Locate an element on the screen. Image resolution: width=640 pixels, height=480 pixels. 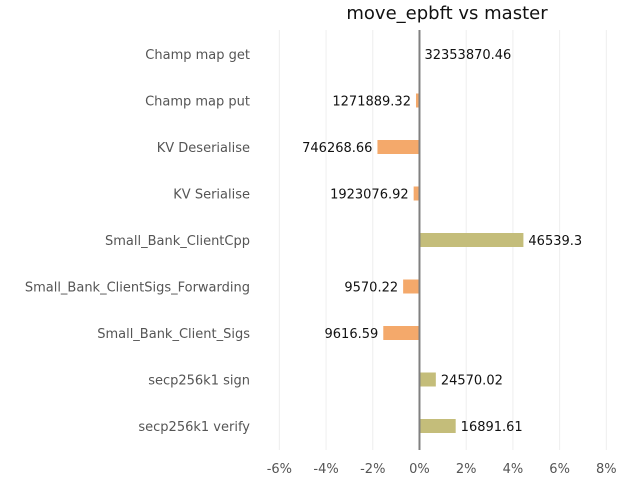
data-label: 16891.61 is located at coordinates (492, 427).